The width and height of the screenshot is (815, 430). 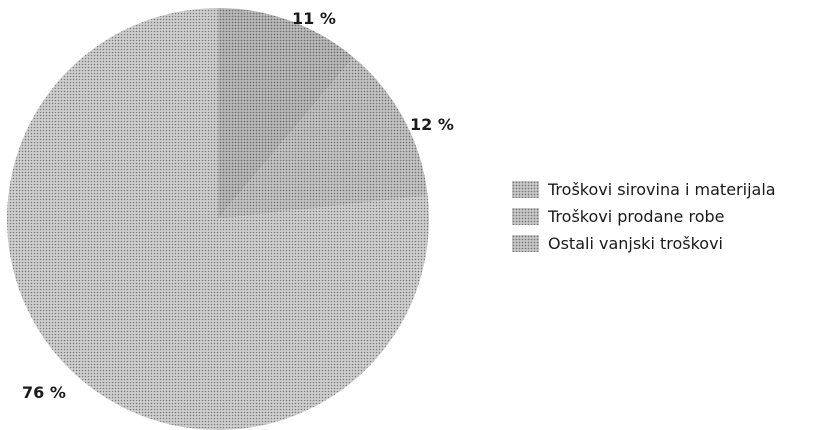 I want to click on legend-swatch-troskovi-sirovina, so click(x=525, y=189).